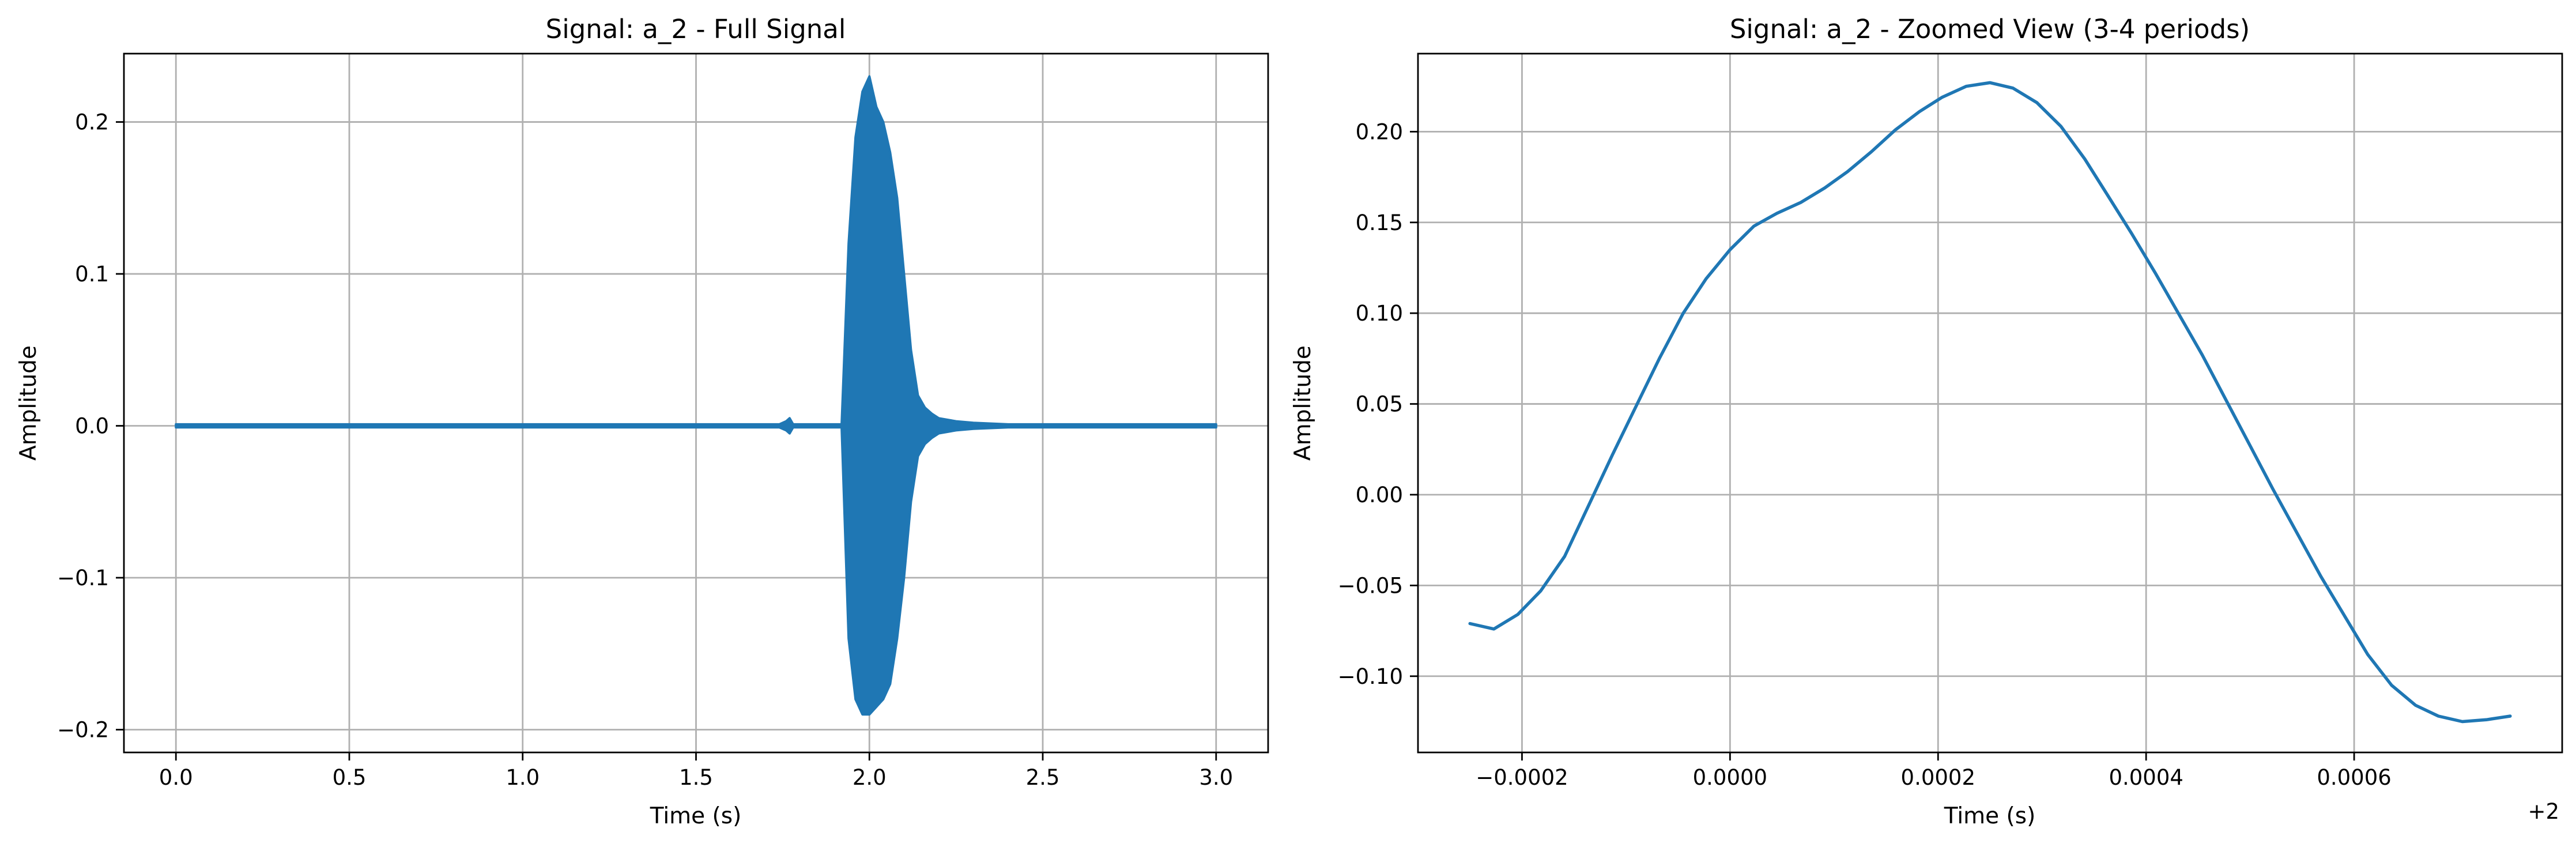 Image resolution: width=2576 pixels, height=847 pixels. What do you see at coordinates (1370, 585) in the screenshot?
I see `y-tick-label: −0.05` at bounding box center [1370, 585].